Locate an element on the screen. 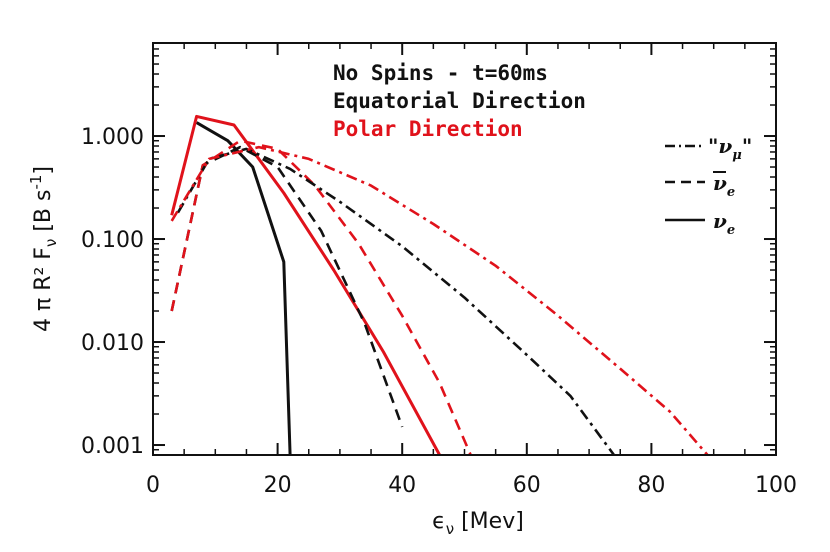 This screenshot has width=830, height=552. x-tick-label: 80 is located at coordinates (651, 485).